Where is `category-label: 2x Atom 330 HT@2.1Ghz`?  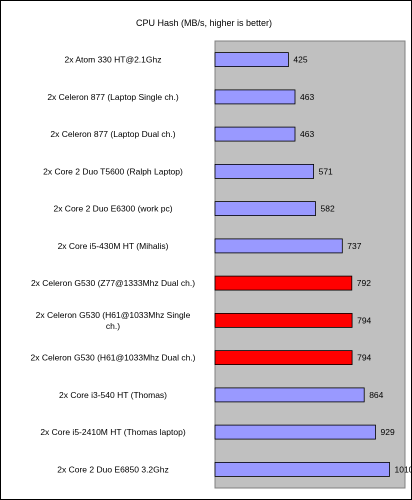
category-label: 2x Atom 330 HT@2.1Ghz is located at coordinates (113, 60).